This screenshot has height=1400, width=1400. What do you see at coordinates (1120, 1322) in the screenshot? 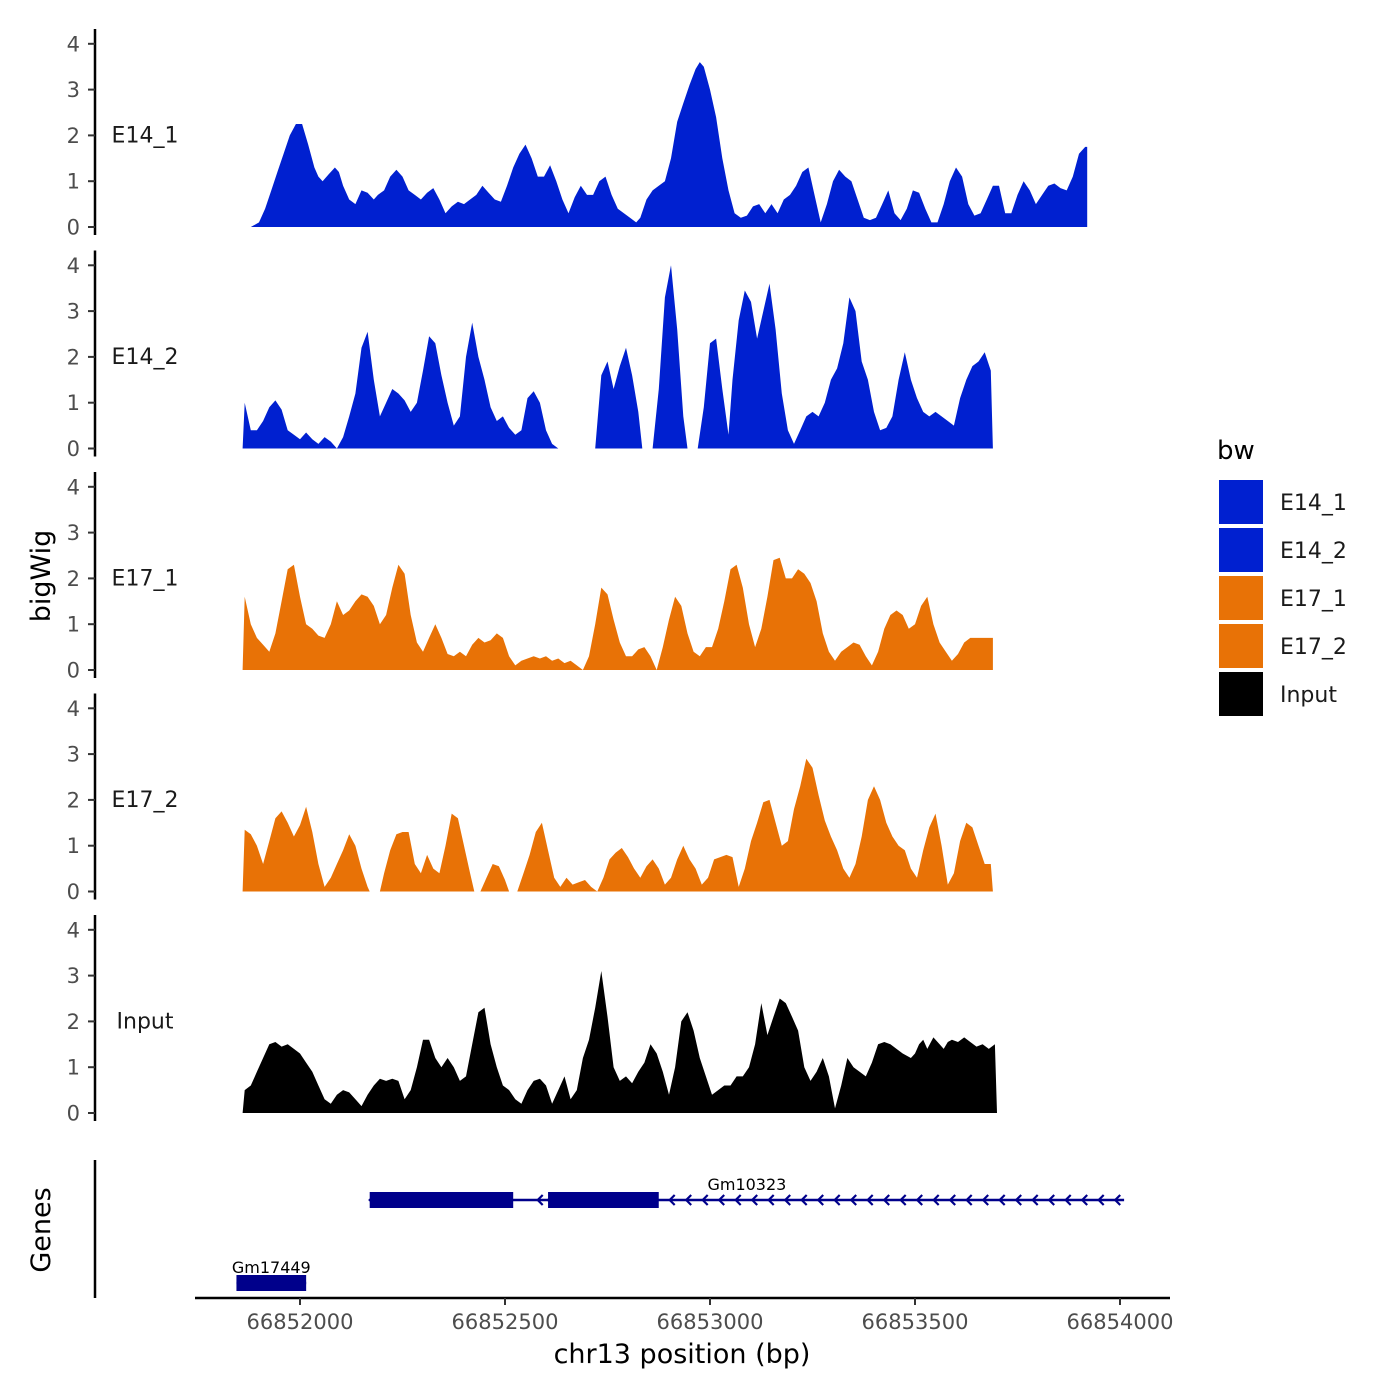
I see `x-tick-label: 66854000` at bounding box center [1120, 1322].